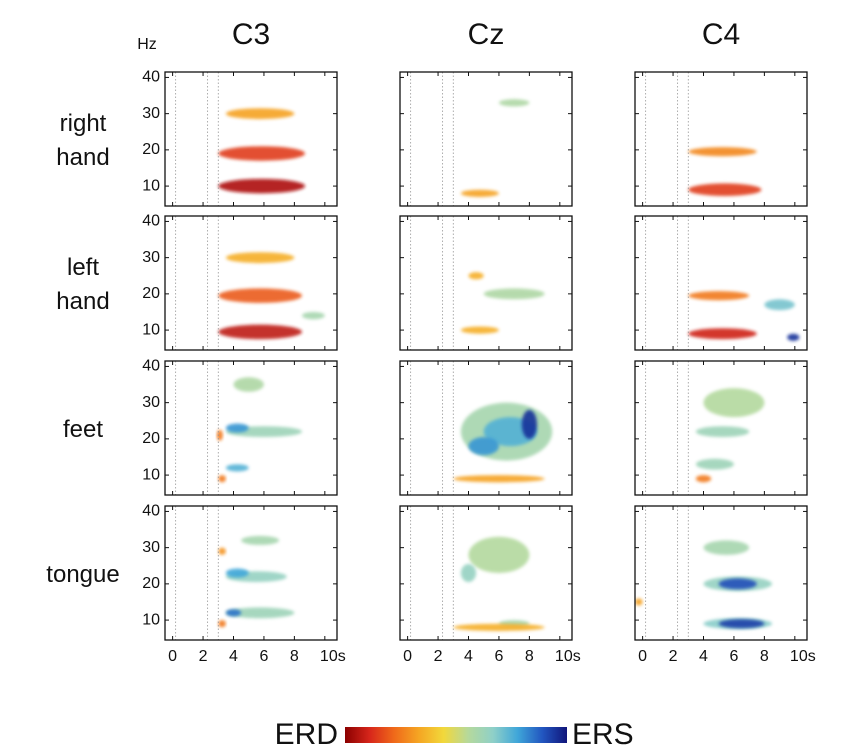  What do you see at coordinates (147, 44) in the screenshot?
I see `y-axis-label: Hz` at bounding box center [147, 44].